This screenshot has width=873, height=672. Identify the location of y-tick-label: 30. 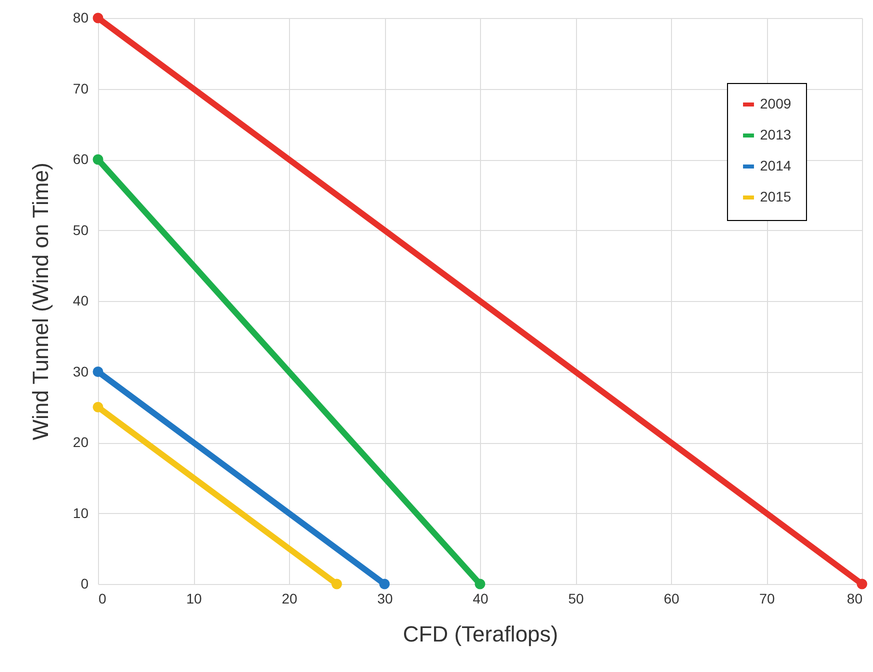
(80, 371).